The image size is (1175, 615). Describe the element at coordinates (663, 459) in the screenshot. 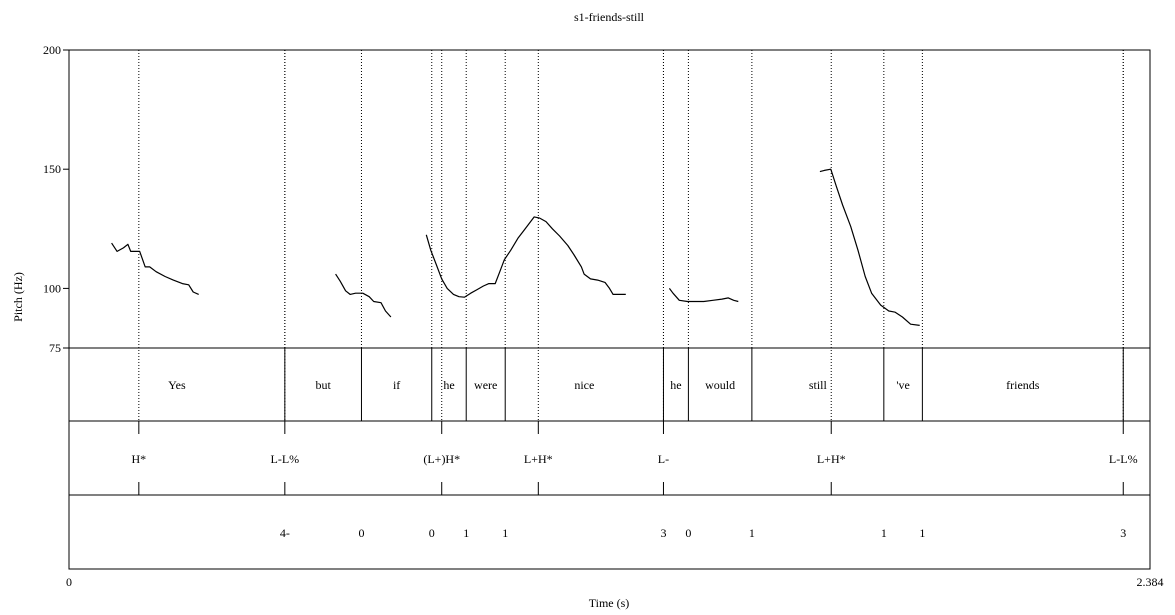

I see `tone-label: L-` at that location.